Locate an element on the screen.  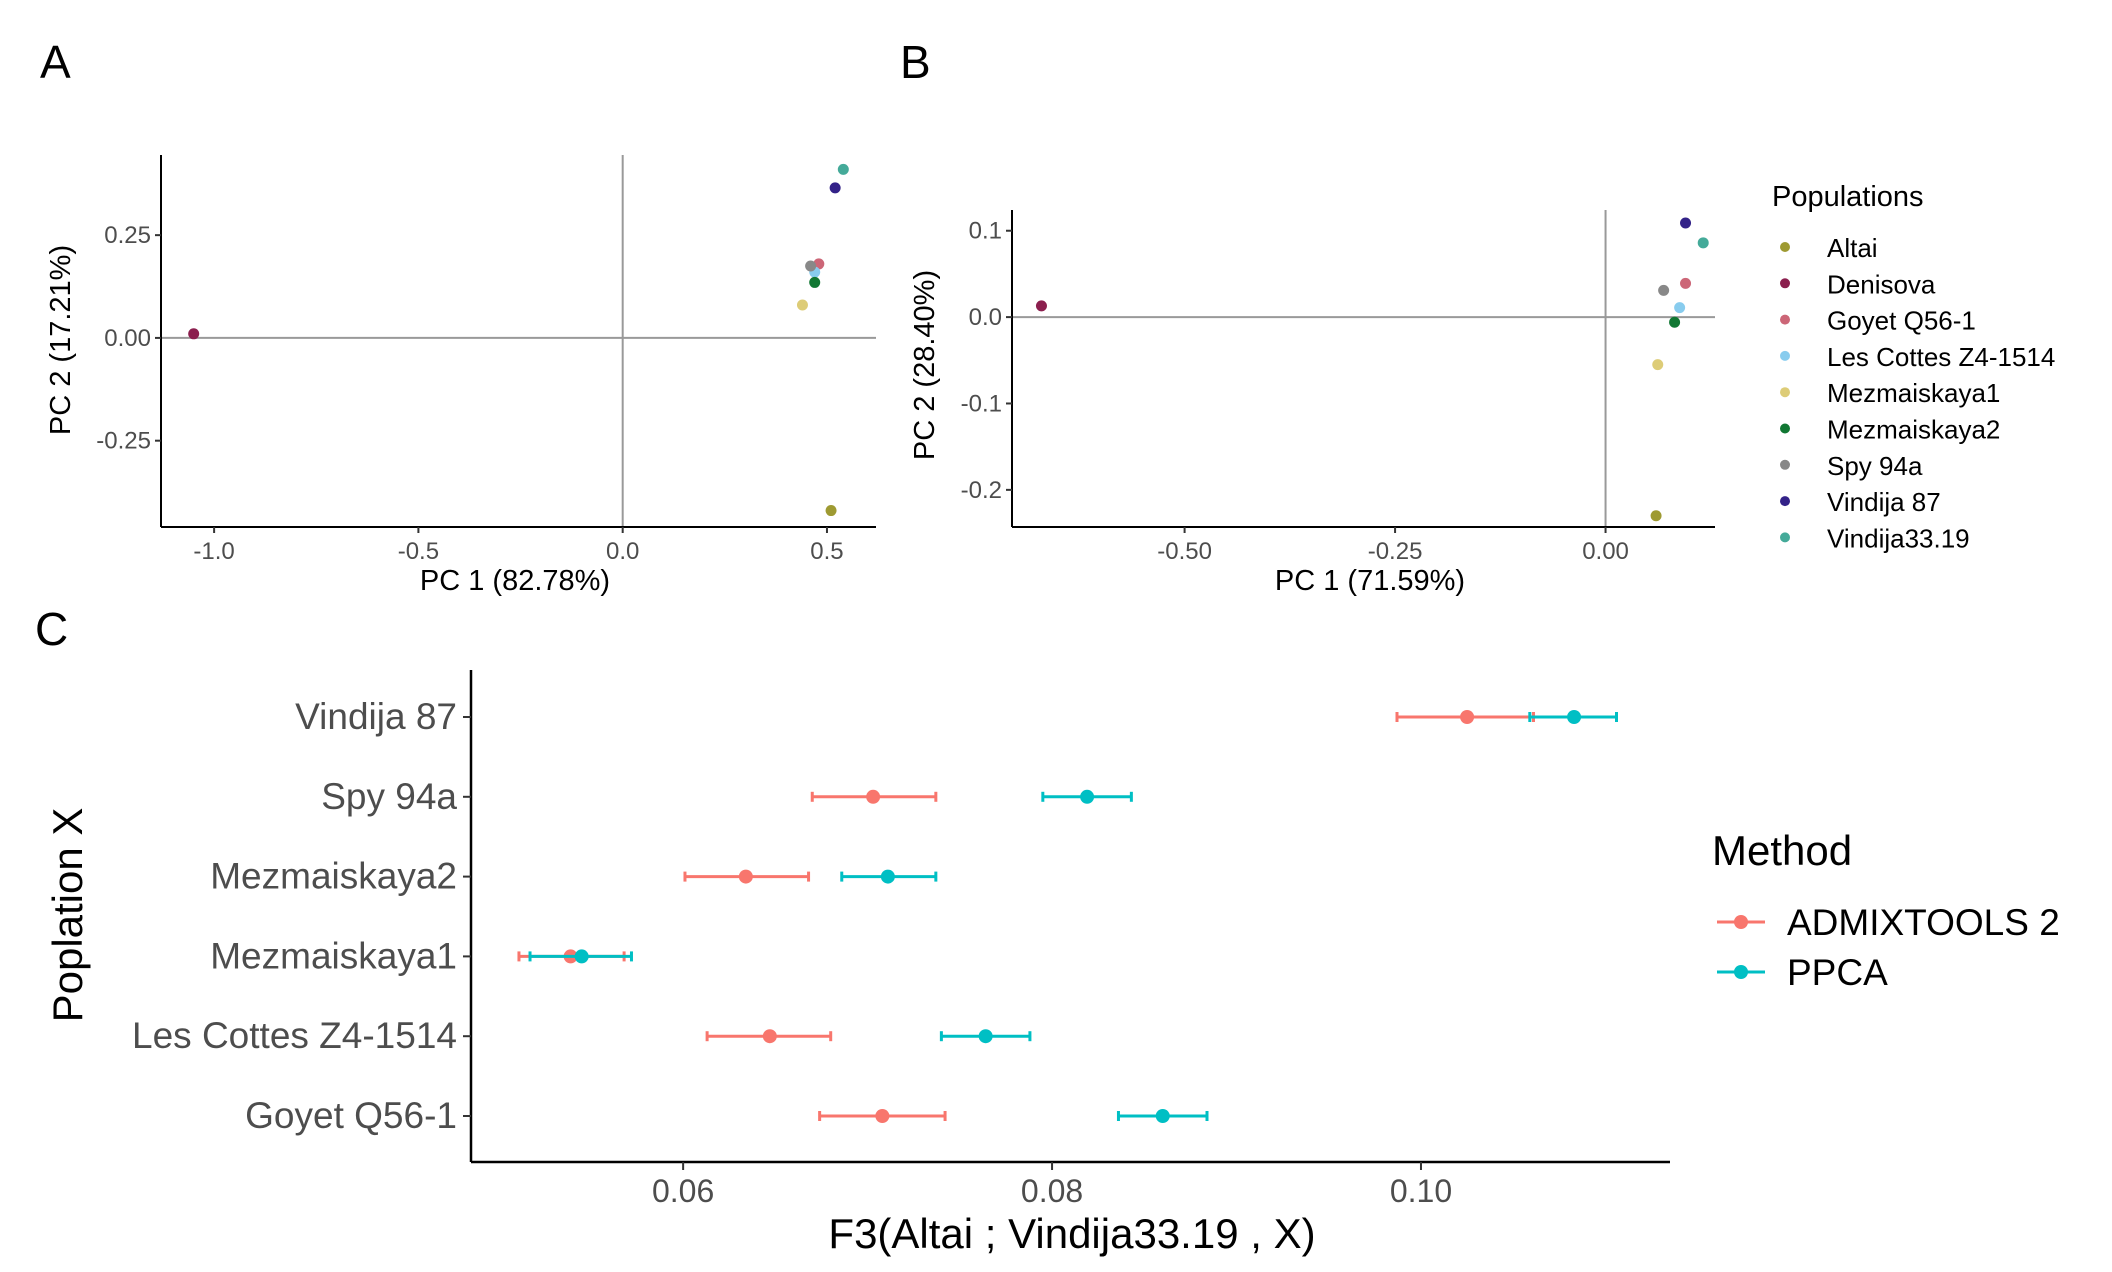
panel-a-points is located at coordinates (518, 340).